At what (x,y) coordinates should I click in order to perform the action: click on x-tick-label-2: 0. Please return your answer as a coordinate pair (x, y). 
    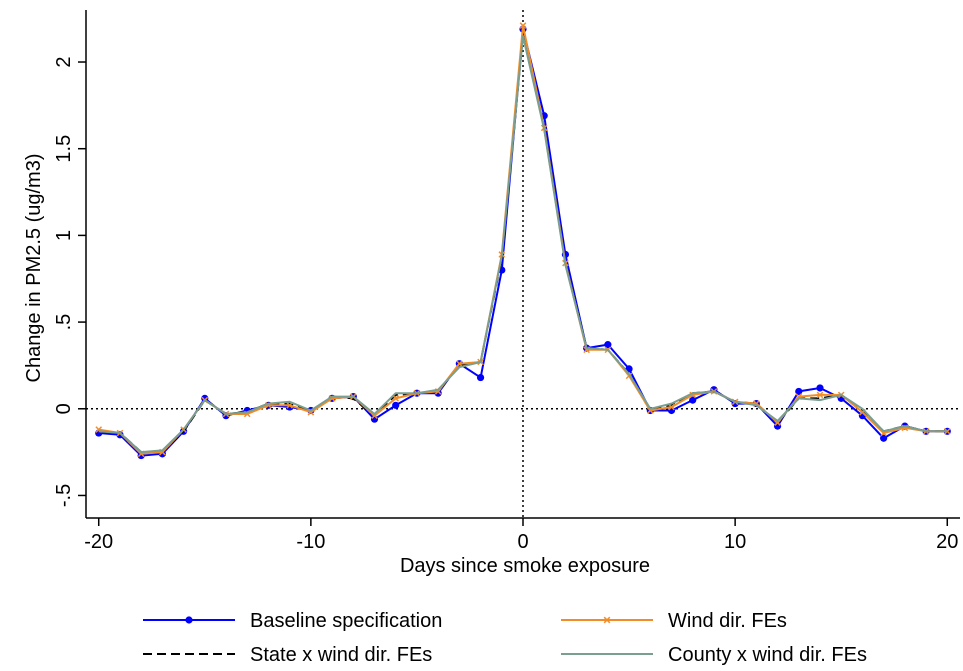
    Looking at the image, I should click on (522, 542).